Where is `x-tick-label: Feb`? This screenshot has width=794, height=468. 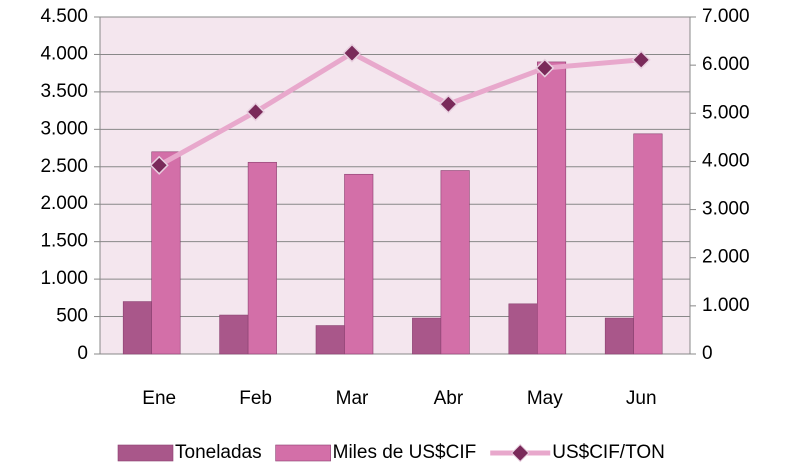 x-tick-label: Feb is located at coordinates (255, 398).